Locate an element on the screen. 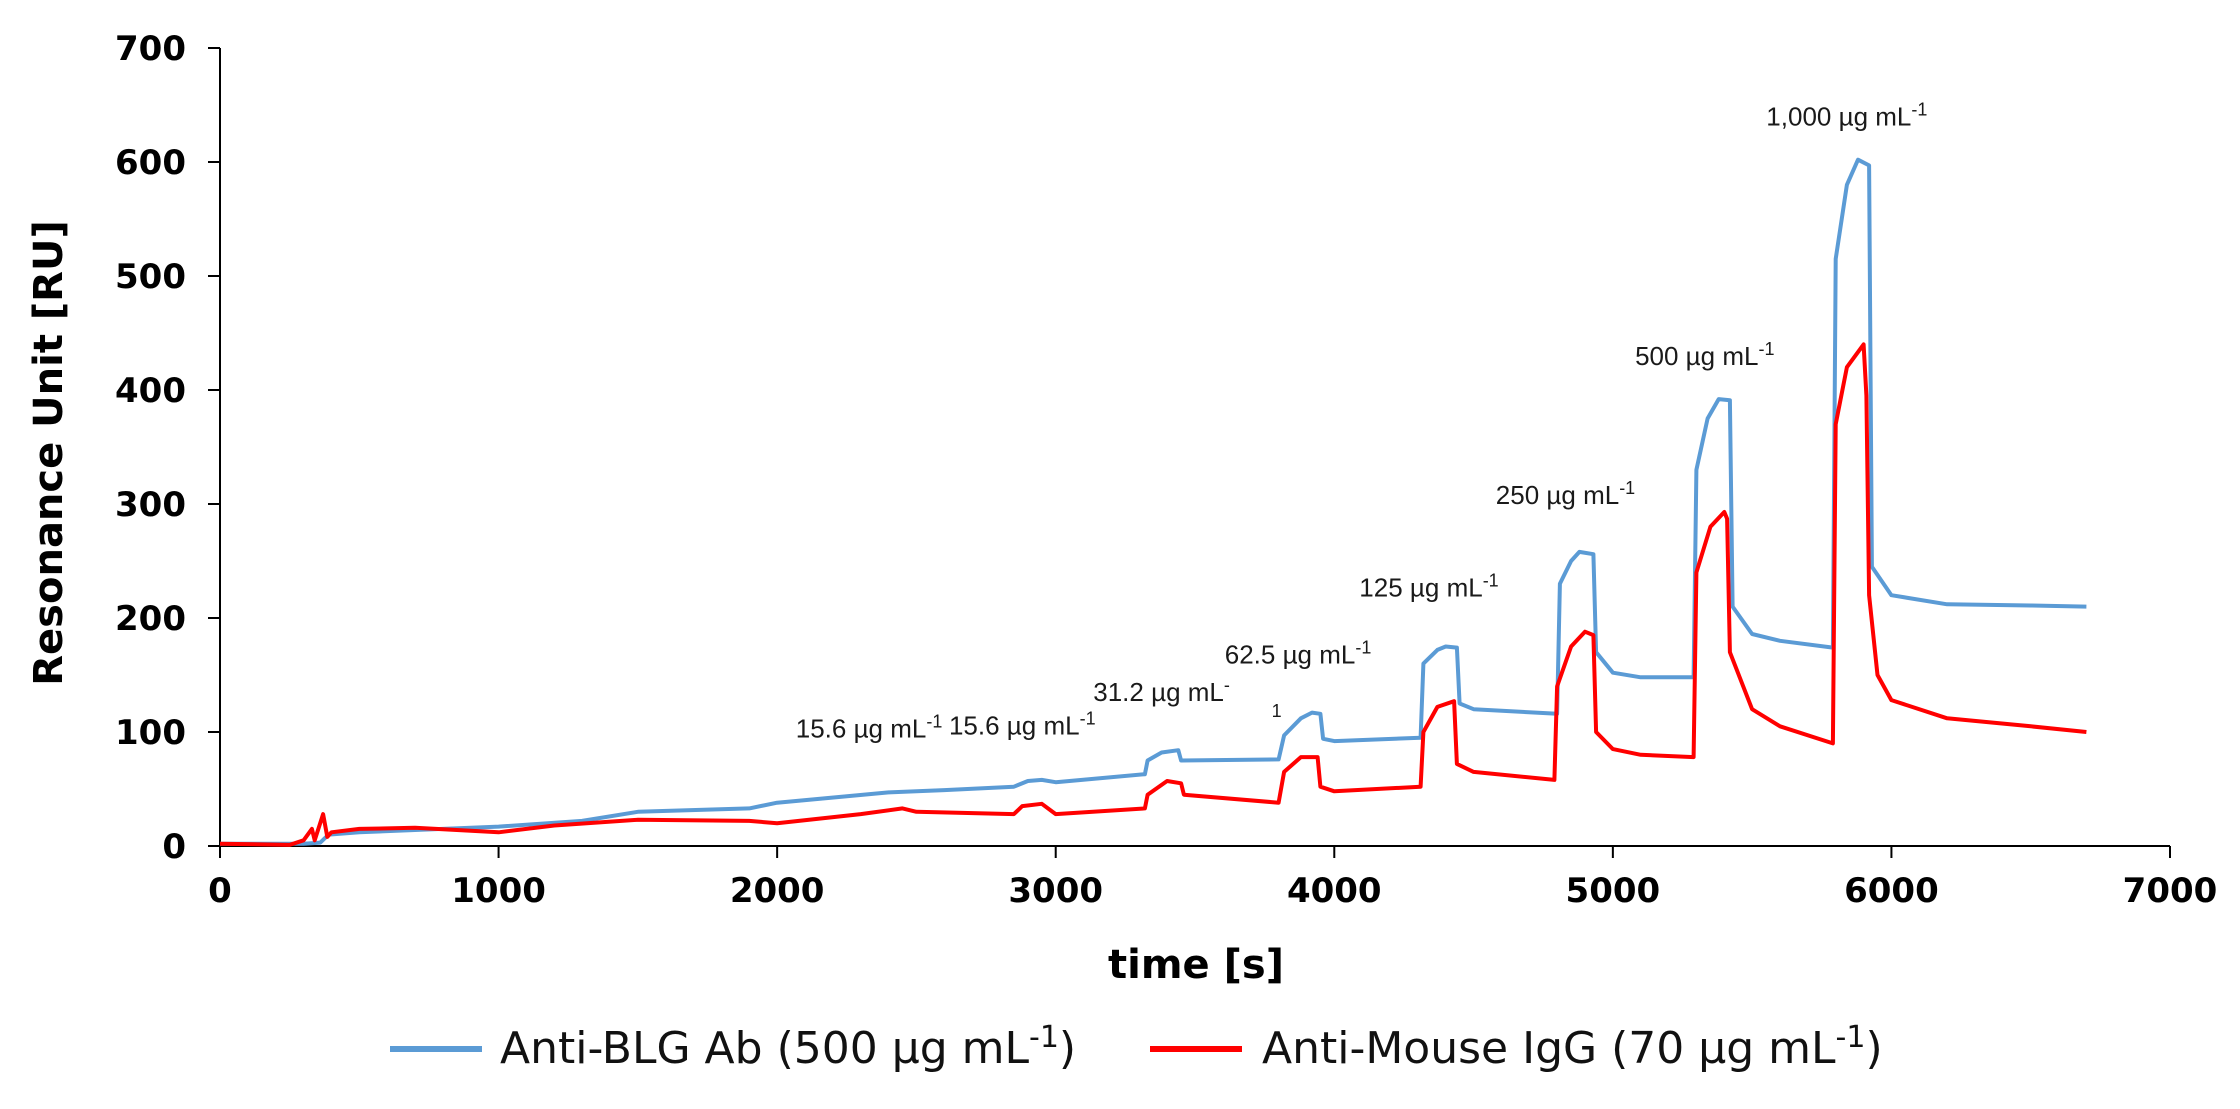 This screenshot has height=1109, width=2240. x-tick-label: 7000 is located at coordinates (2170, 891).